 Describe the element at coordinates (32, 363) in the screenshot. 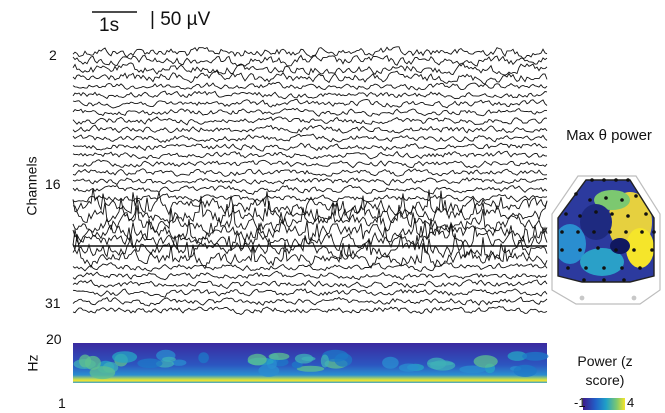

I see `frequency-axis-label: Hz` at that location.